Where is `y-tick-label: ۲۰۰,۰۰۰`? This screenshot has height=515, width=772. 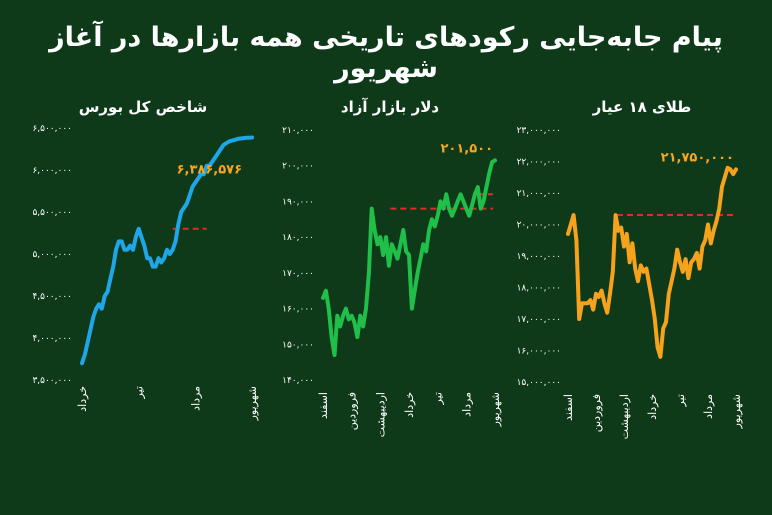 y-tick-label: ۲۰۰,۰۰۰ is located at coordinates (298, 167).